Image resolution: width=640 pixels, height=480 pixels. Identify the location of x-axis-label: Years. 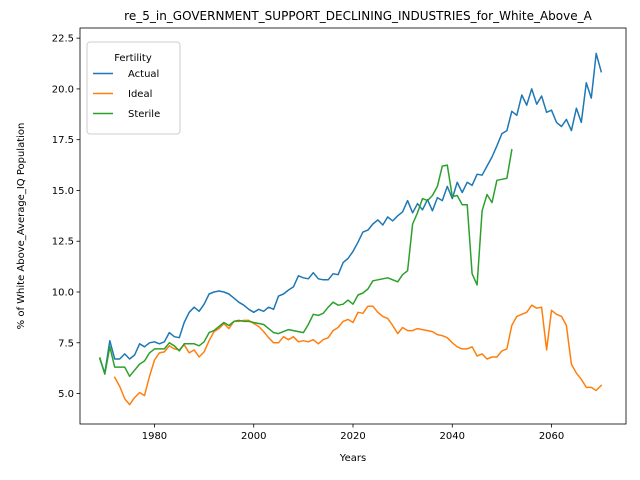
(352, 458).